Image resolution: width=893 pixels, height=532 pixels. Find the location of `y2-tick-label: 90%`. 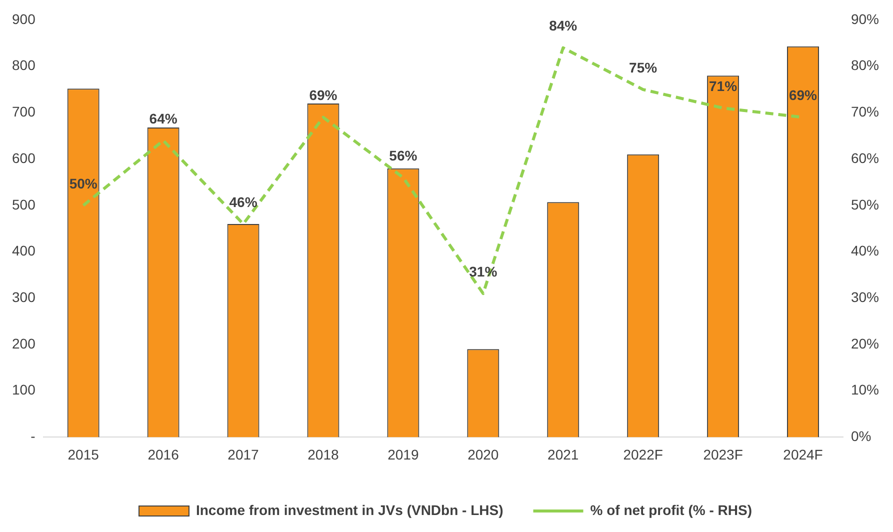

y2-tick-label: 90% is located at coordinates (865, 18).